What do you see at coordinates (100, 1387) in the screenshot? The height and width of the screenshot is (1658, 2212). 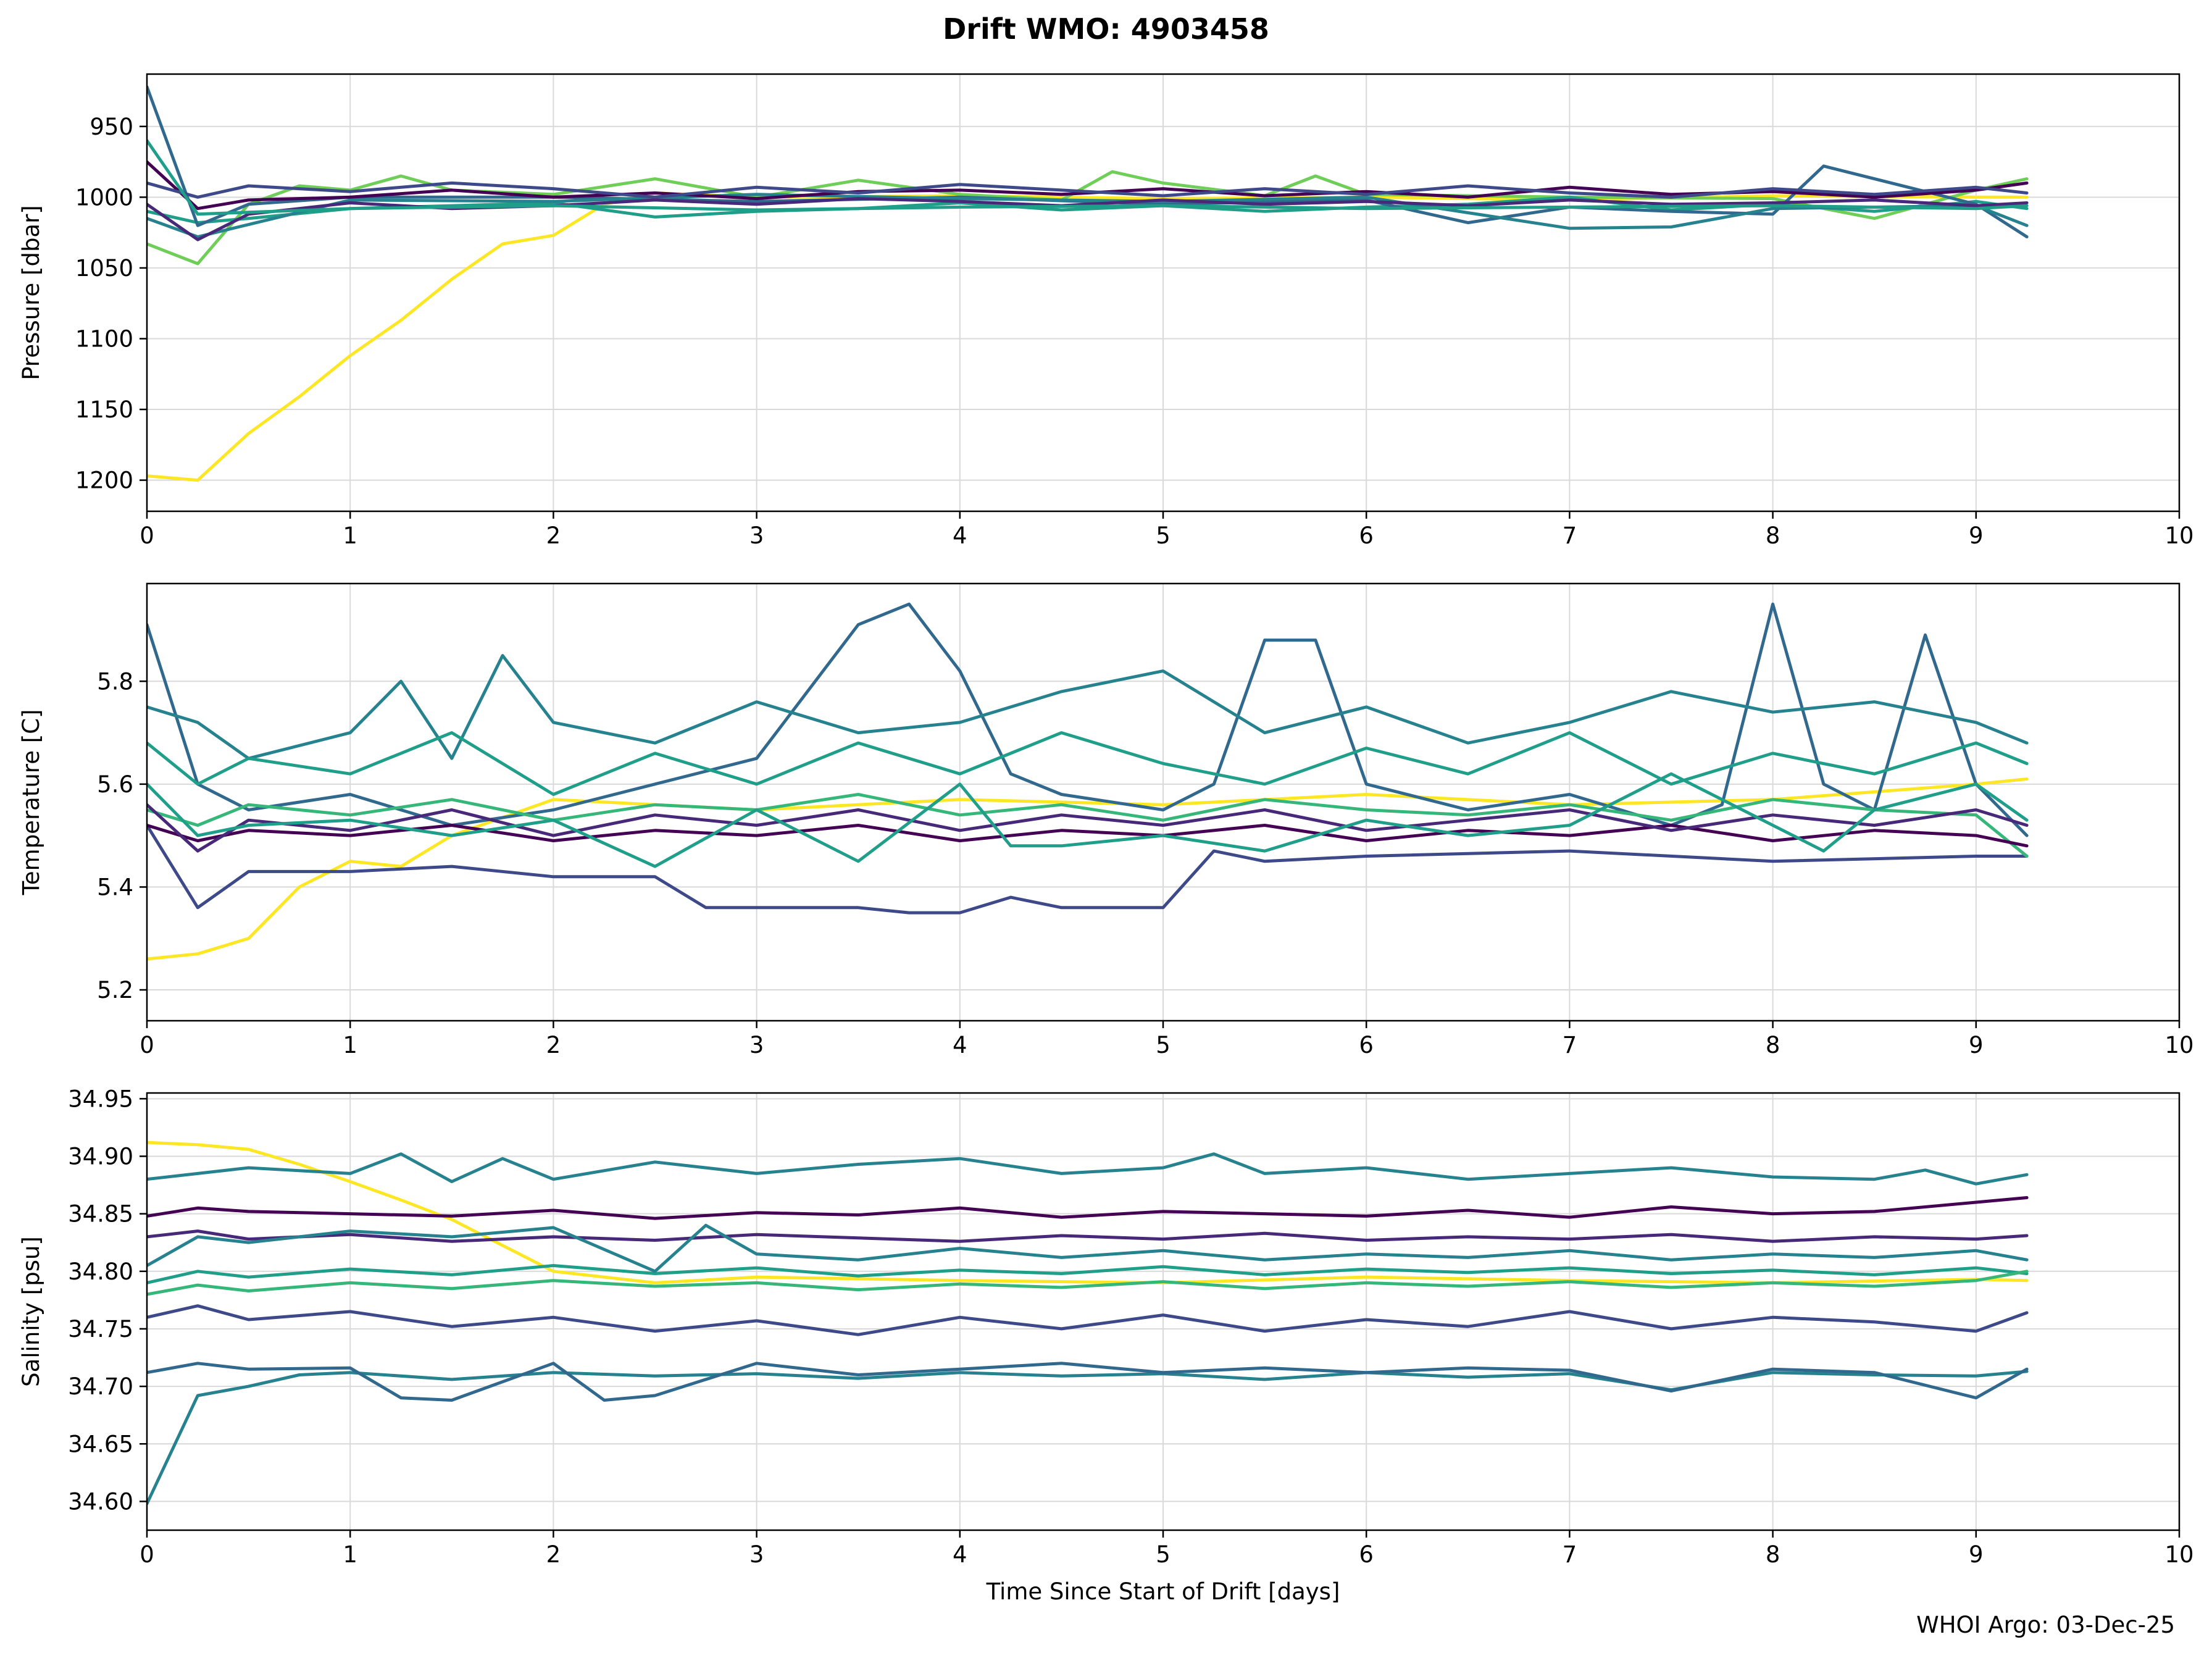 I see `y-tick-label: 34.70` at bounding box center [100, 1387].